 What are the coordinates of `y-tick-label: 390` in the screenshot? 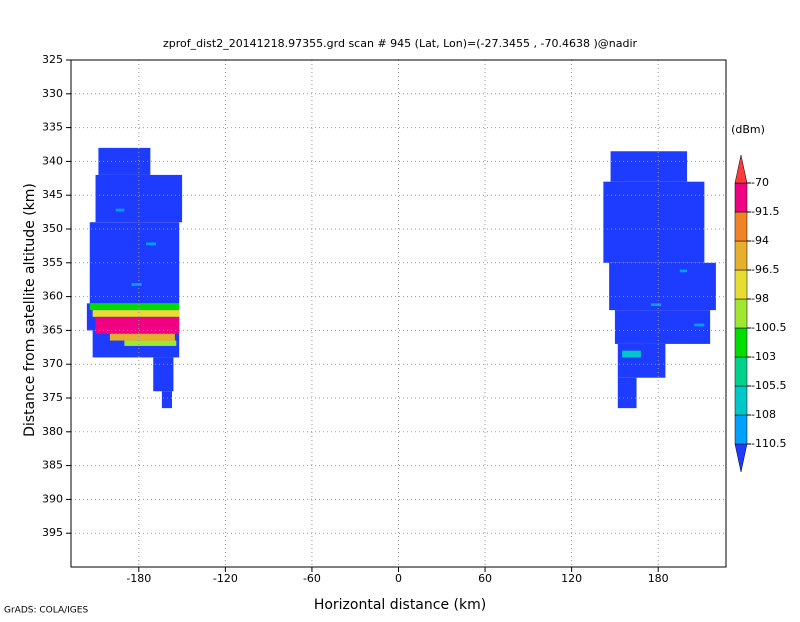 It's located at (52, 498).